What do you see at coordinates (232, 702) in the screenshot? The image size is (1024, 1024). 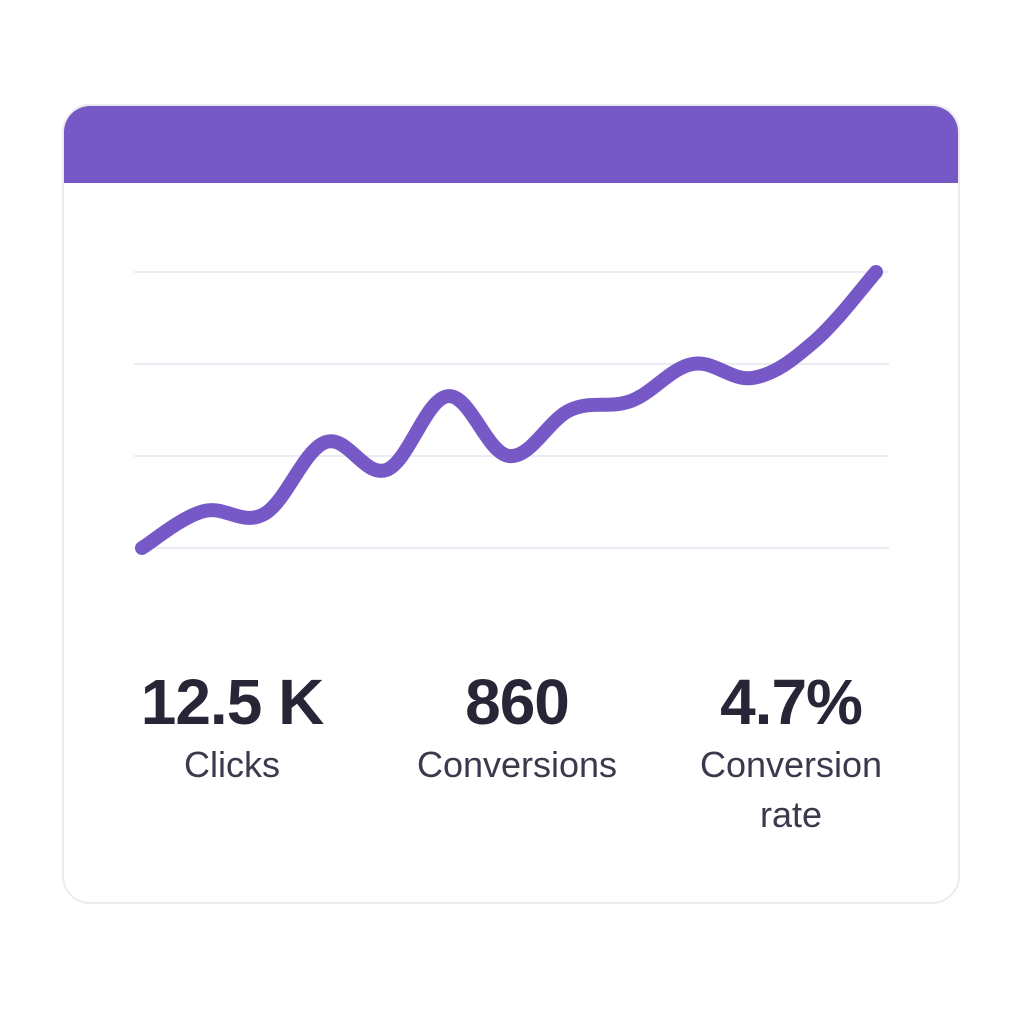 I see `stat-clicks-value: 12.5 K` at bounding box center [232, 702].